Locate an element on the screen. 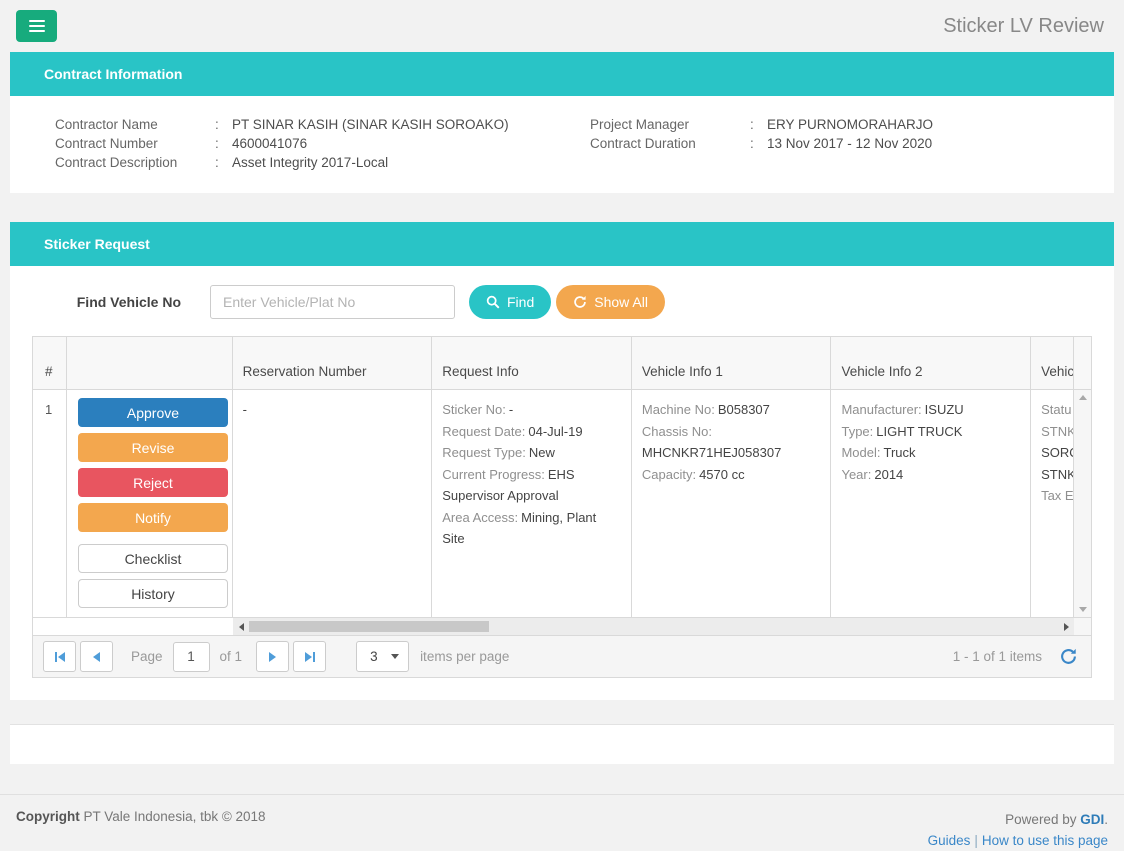  scroll-up-icon is located at coordinates (1082, 397).